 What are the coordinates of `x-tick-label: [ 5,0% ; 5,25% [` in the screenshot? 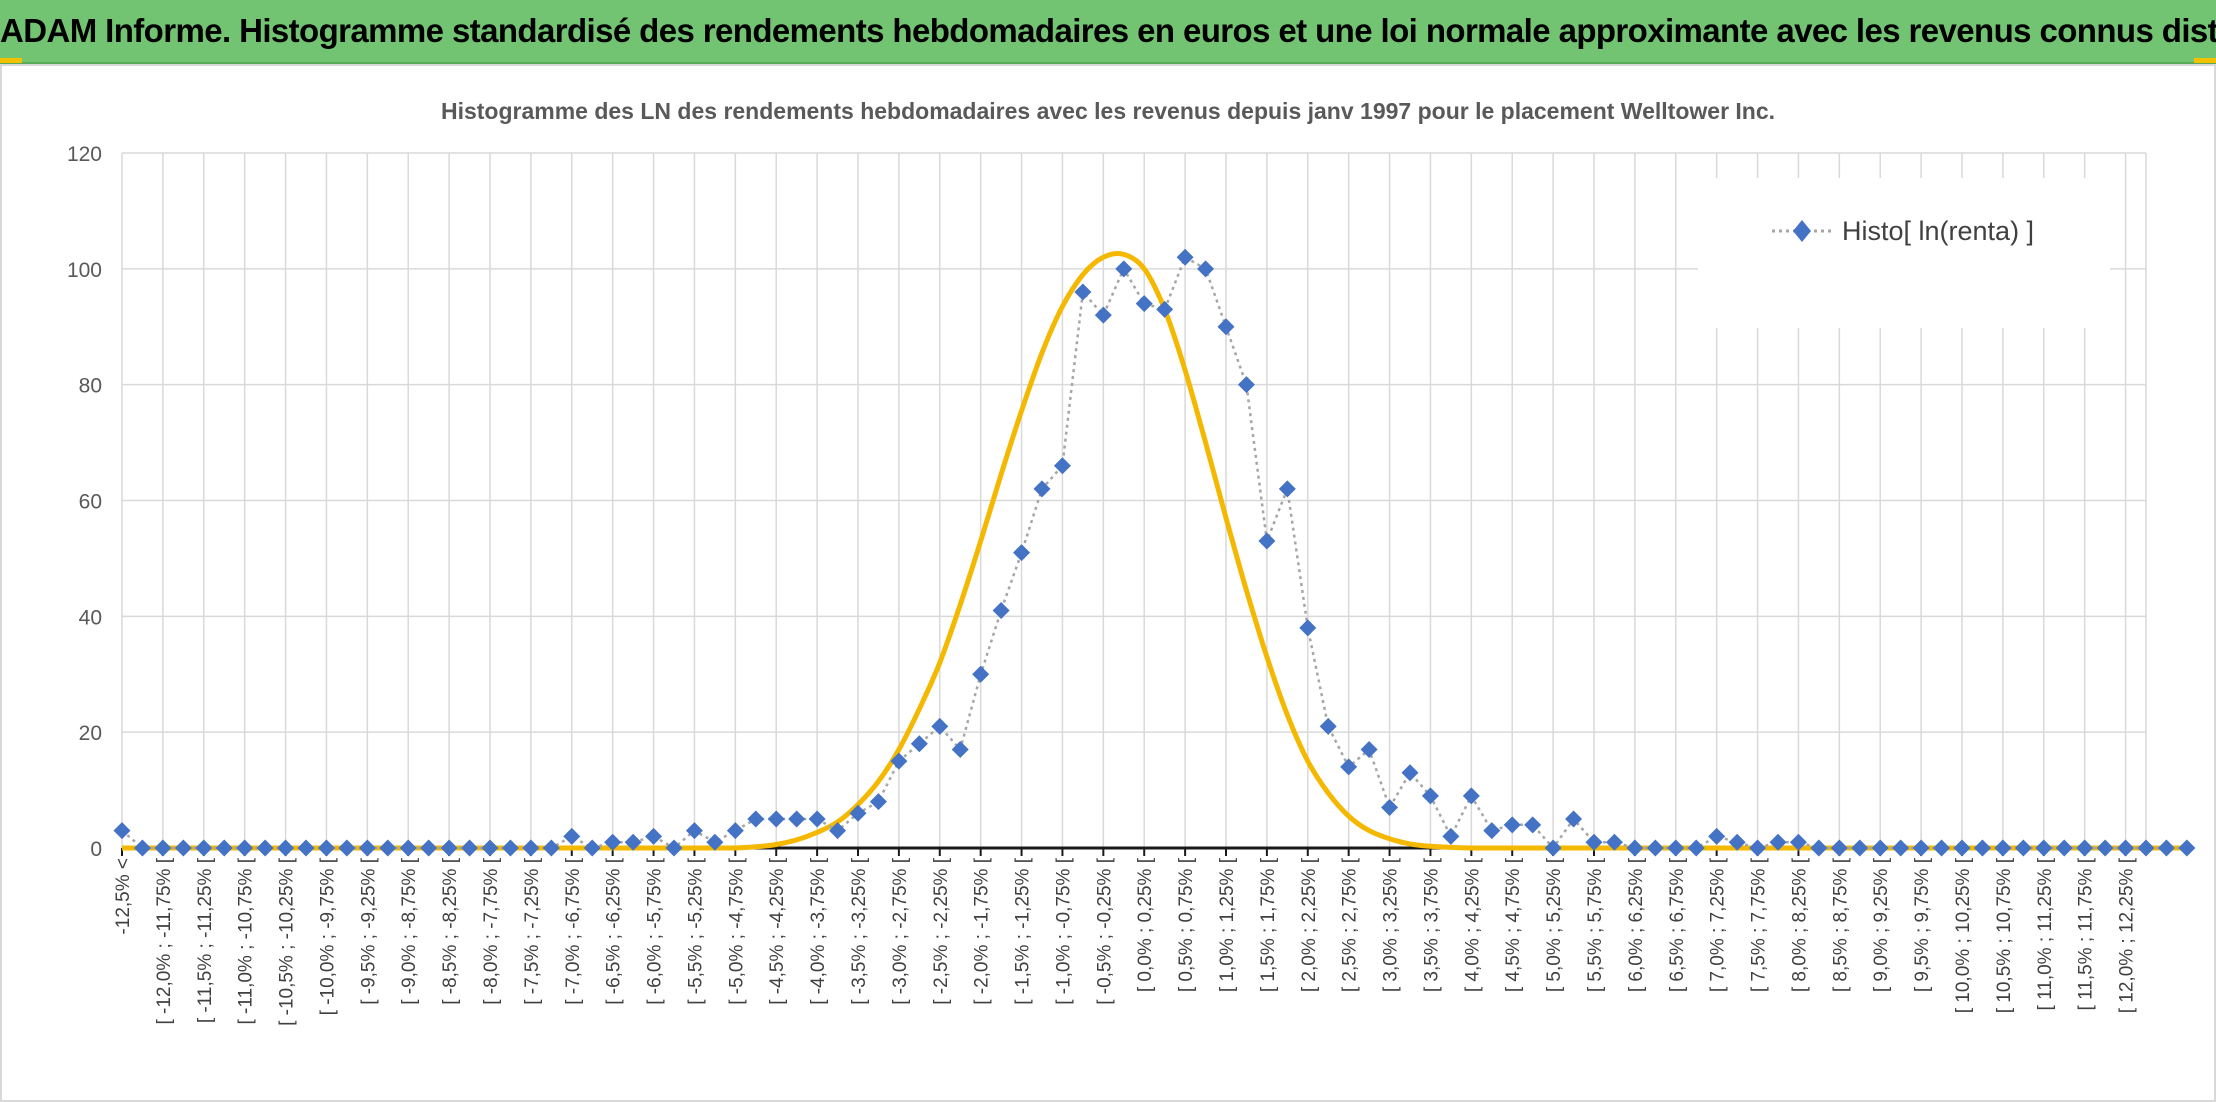 It's located at (1554, 924).